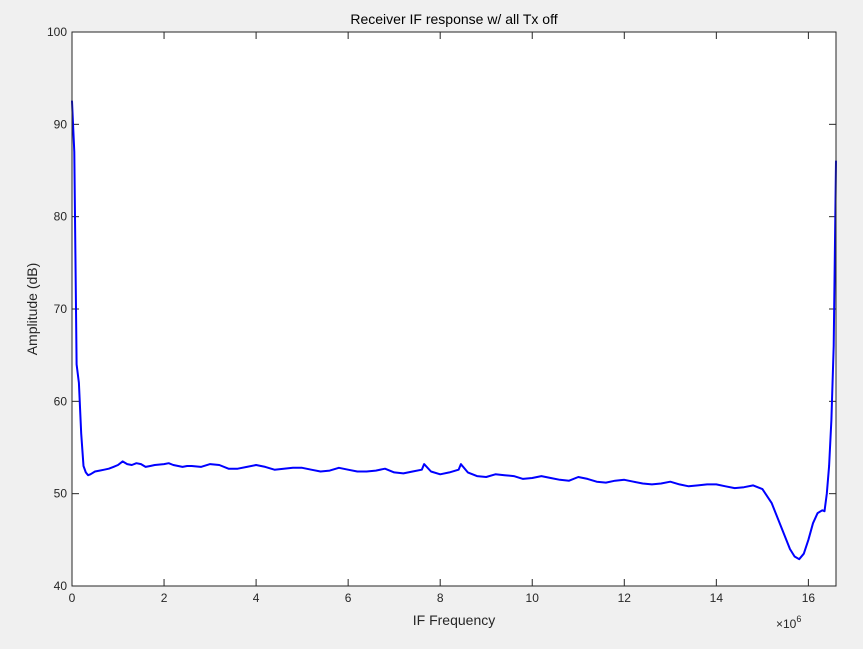 The width and height of the screenshot is (863, 649). Describe the element at coordinates (625, 598) in the screenshot. I see `x-tick-label: 12` at that location.